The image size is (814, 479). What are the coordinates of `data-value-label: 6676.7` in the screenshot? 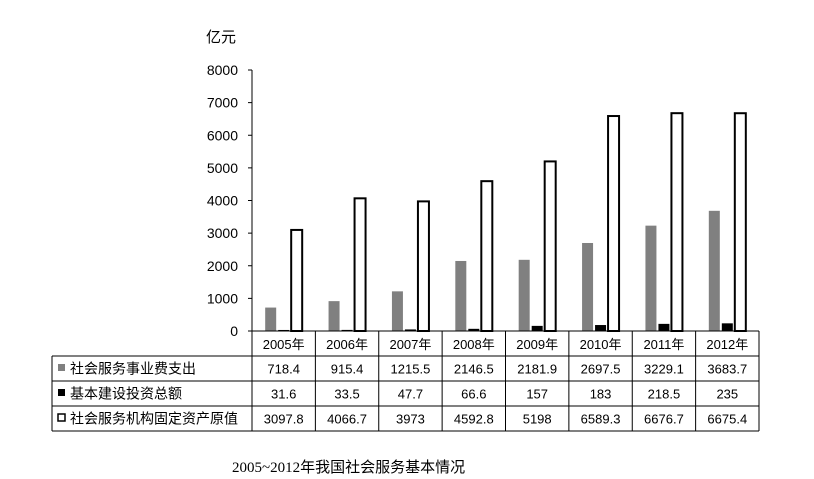 It's located at (664, 419).